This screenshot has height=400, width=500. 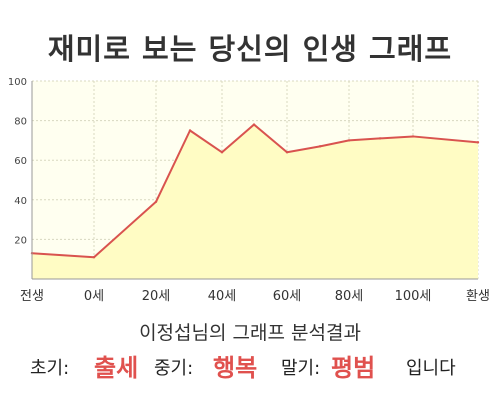 What do you see at coordinates (287, 296) in the screenshot?
I see `x-tick-label: 60세` at bounding box center [287, 296].